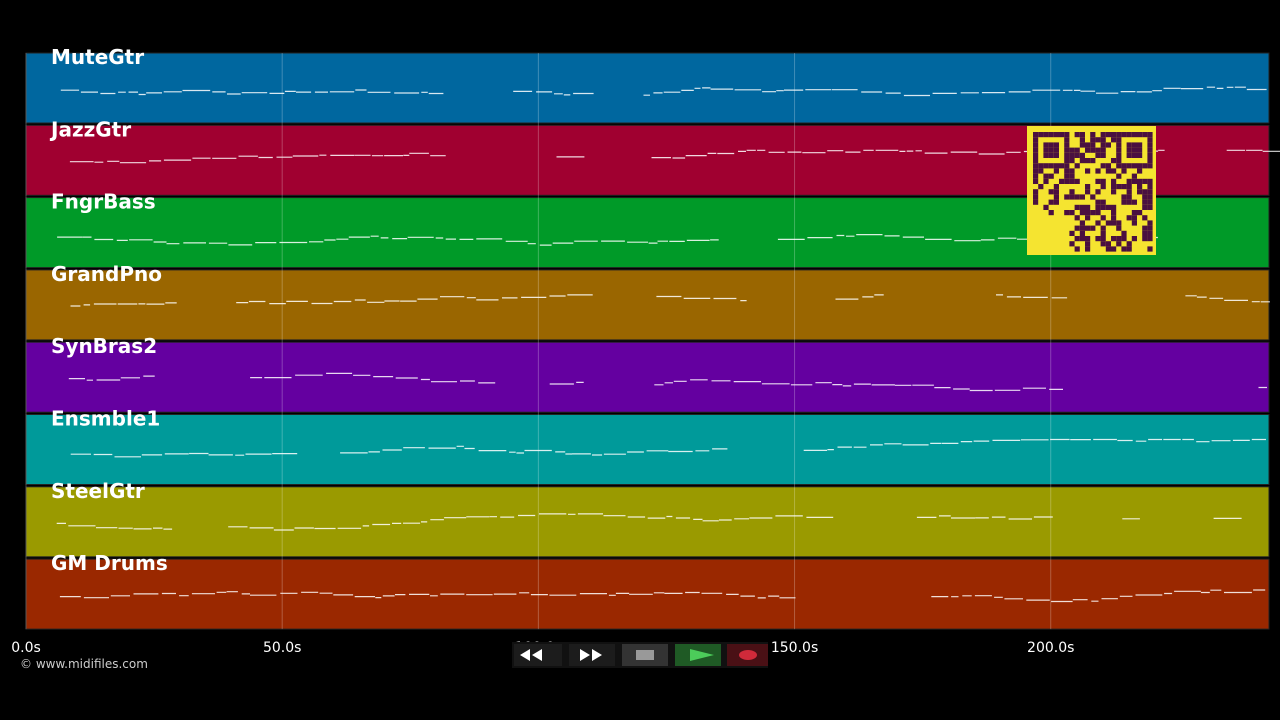 This screenshot has height=720, width=1280. What do you see at coordinates (98, 491) in the screenshot?
I see `track-name: SteelGtr` at bounding box center [98, 491].